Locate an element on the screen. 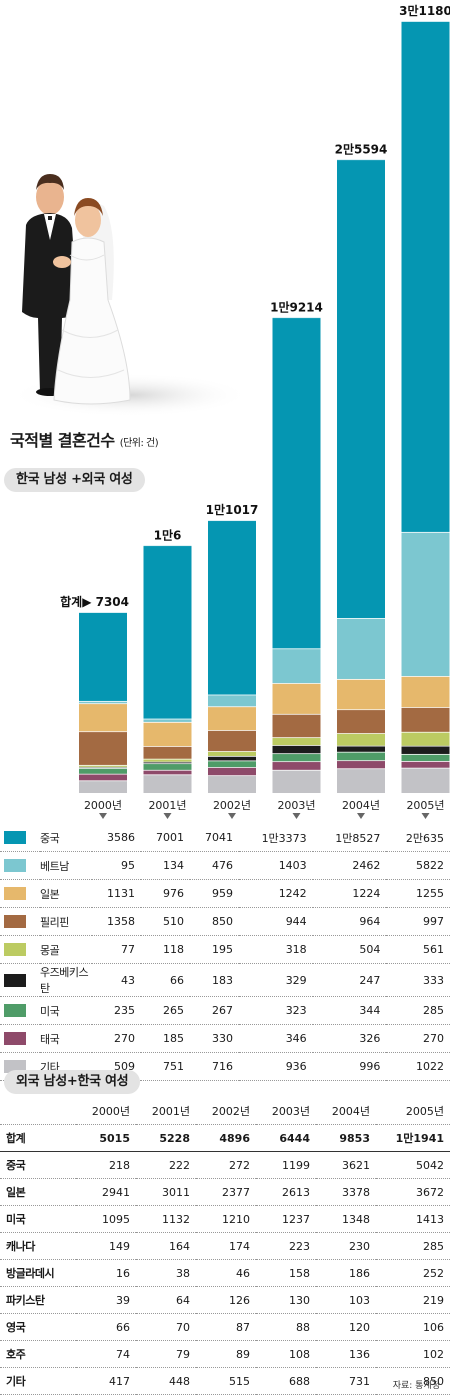 The image size is (450, 1395). bar-segment-몽골-2002년 is located at coordinates (232, 753).